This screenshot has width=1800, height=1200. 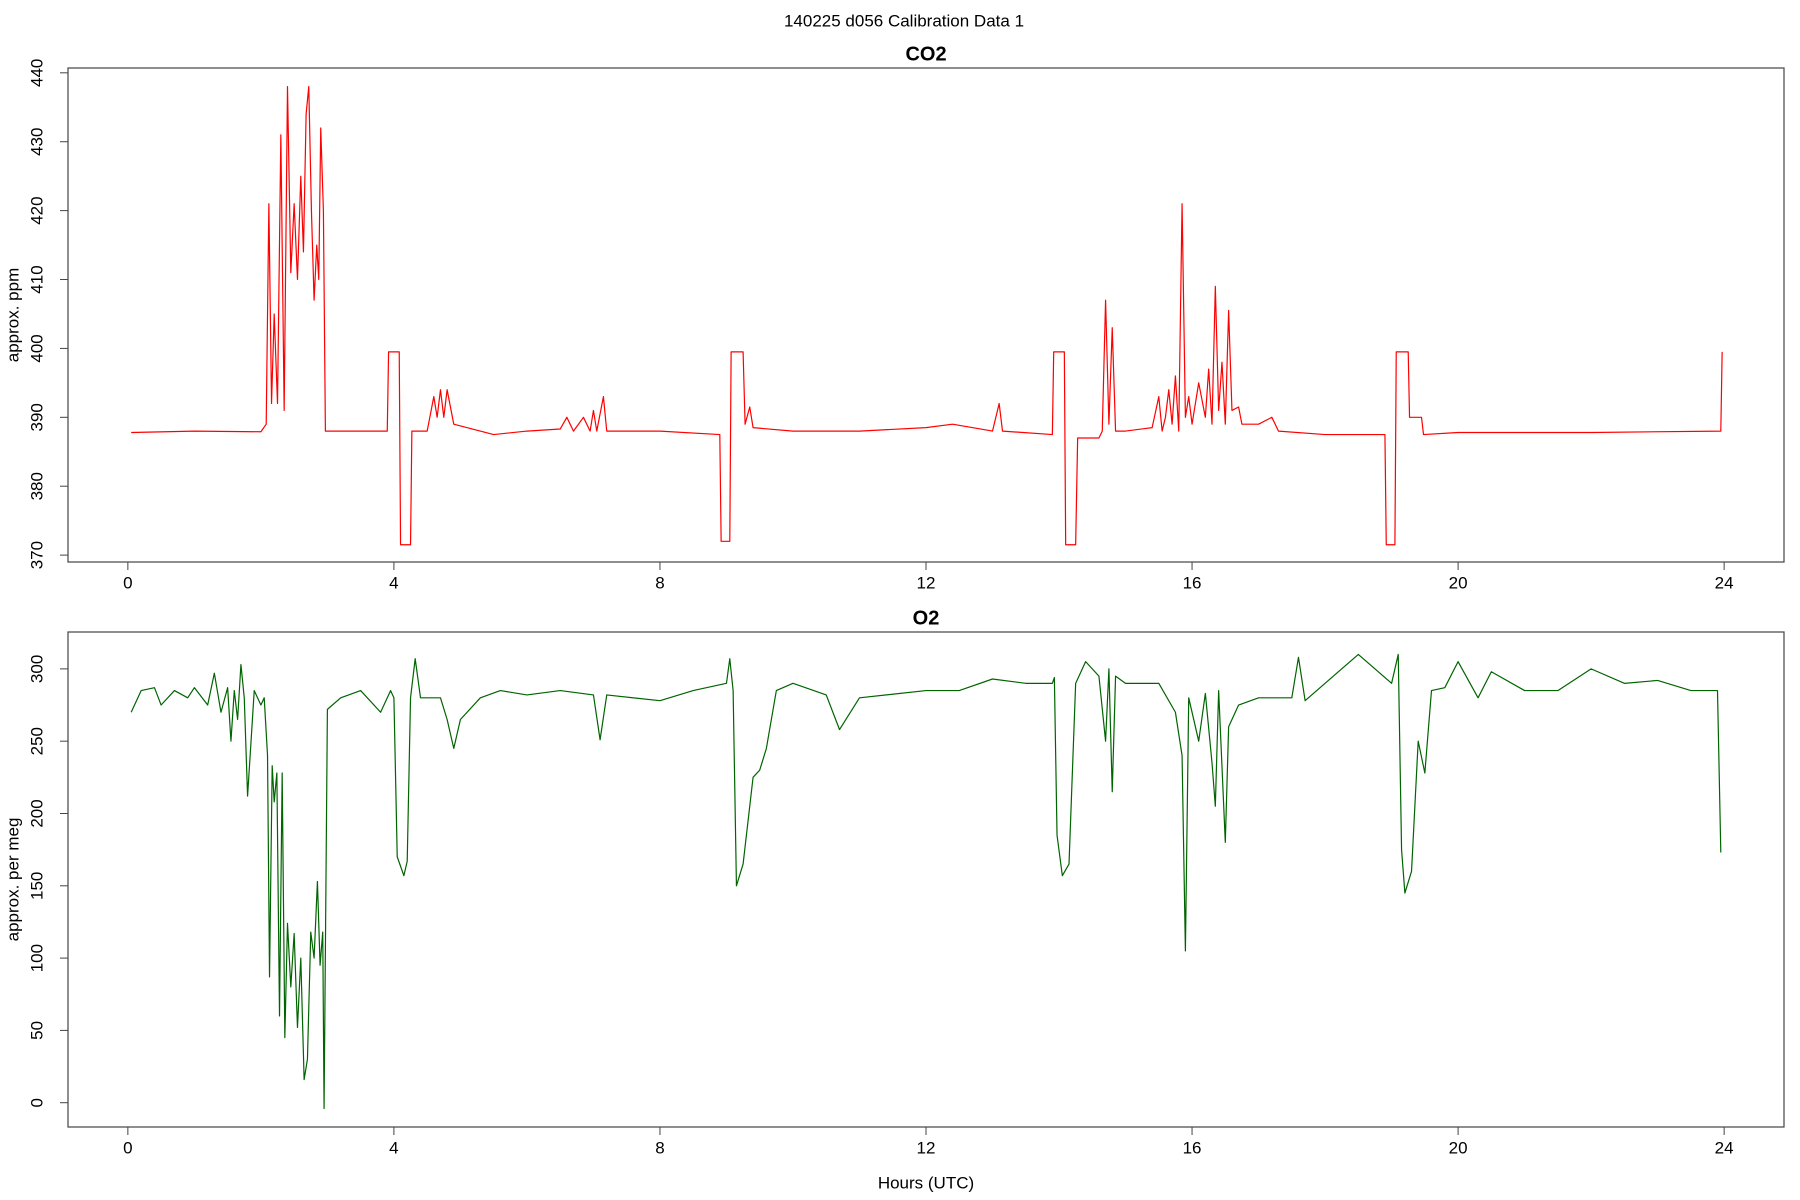 I want to click on chart-title: CO2, so click(x=925, y=54).